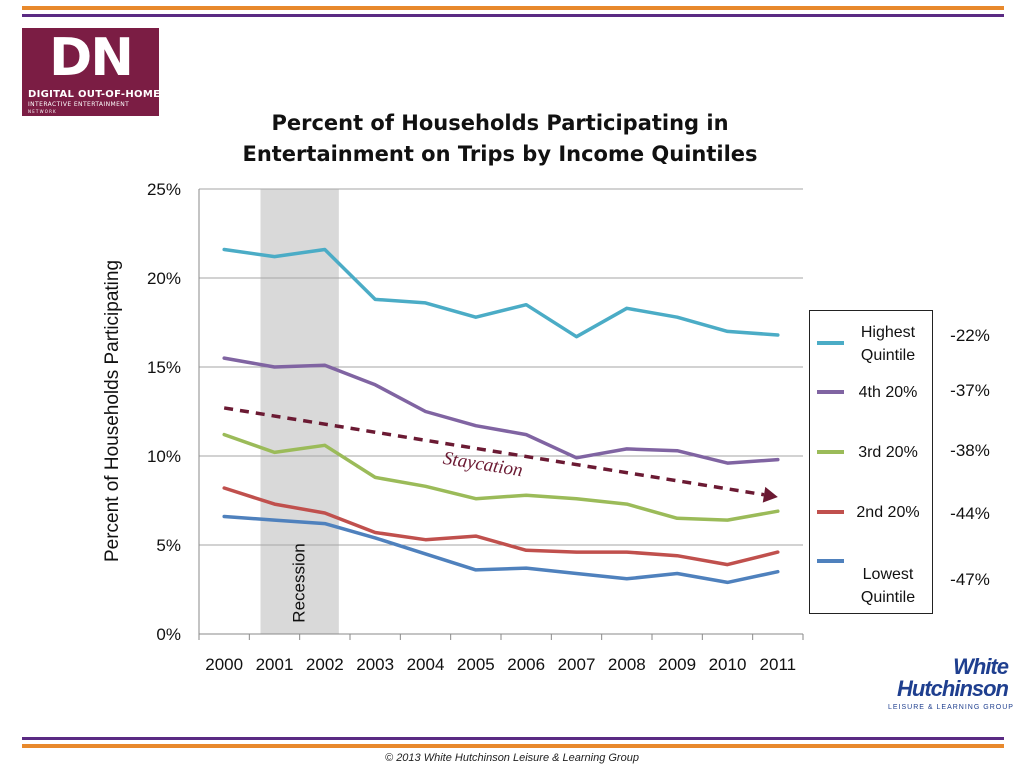 The height and width of the screenshot is (768, 1024). What do you see at coordinates (275, 664) in the screenshot?
I see `x-tick-label: 2001` at bounding box center [275, 664].